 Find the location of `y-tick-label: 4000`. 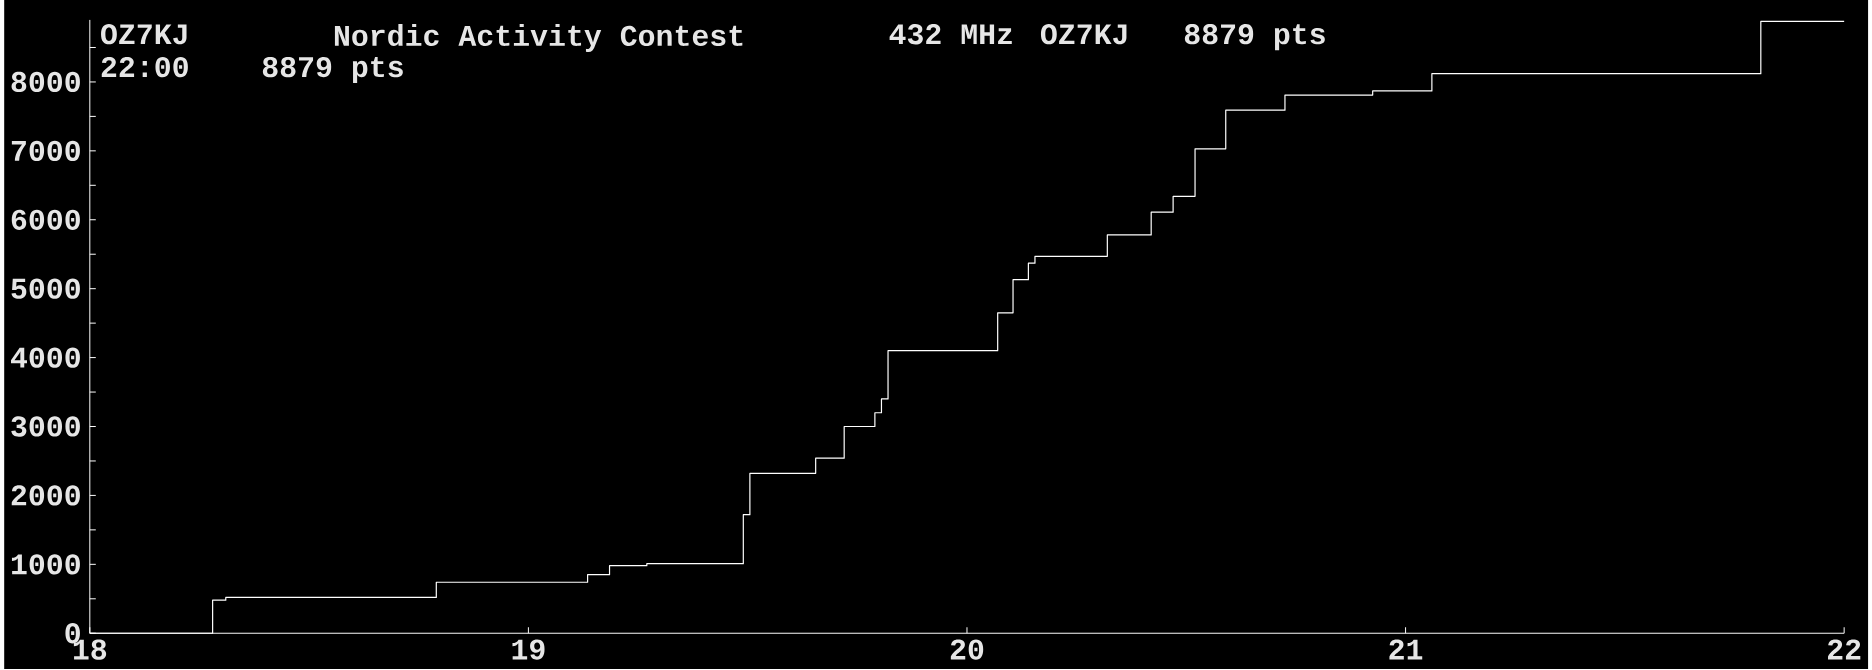

y-tick-label: 4000 is located at coordinates (45, 357).